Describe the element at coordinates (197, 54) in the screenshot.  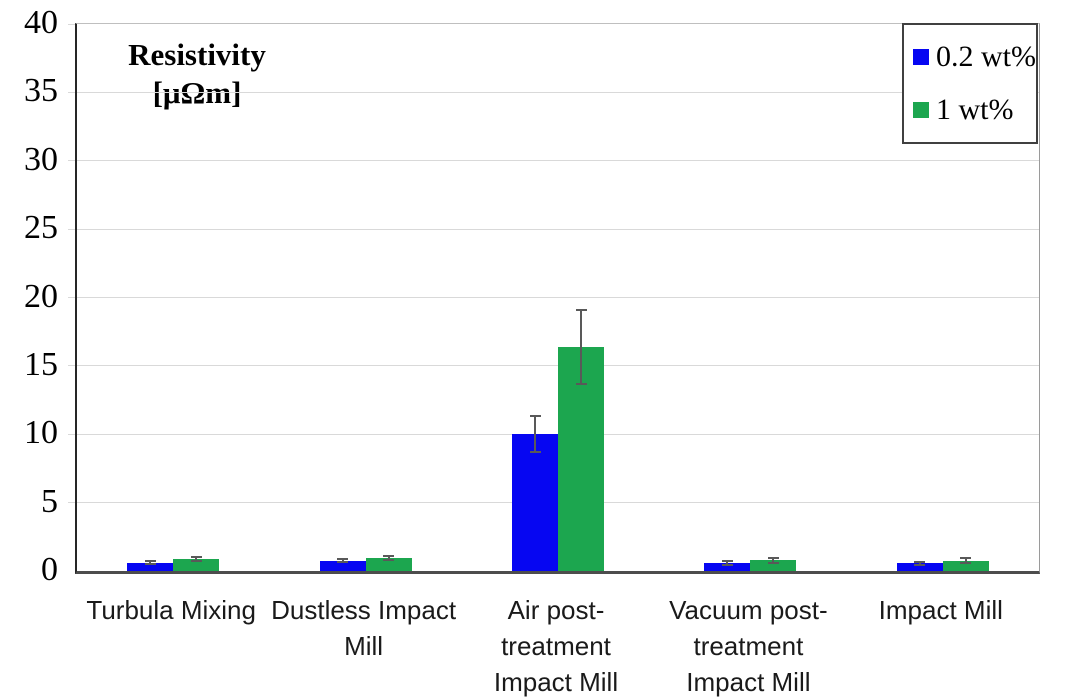
I see `chart-title-line1: Resistivity` at that location.